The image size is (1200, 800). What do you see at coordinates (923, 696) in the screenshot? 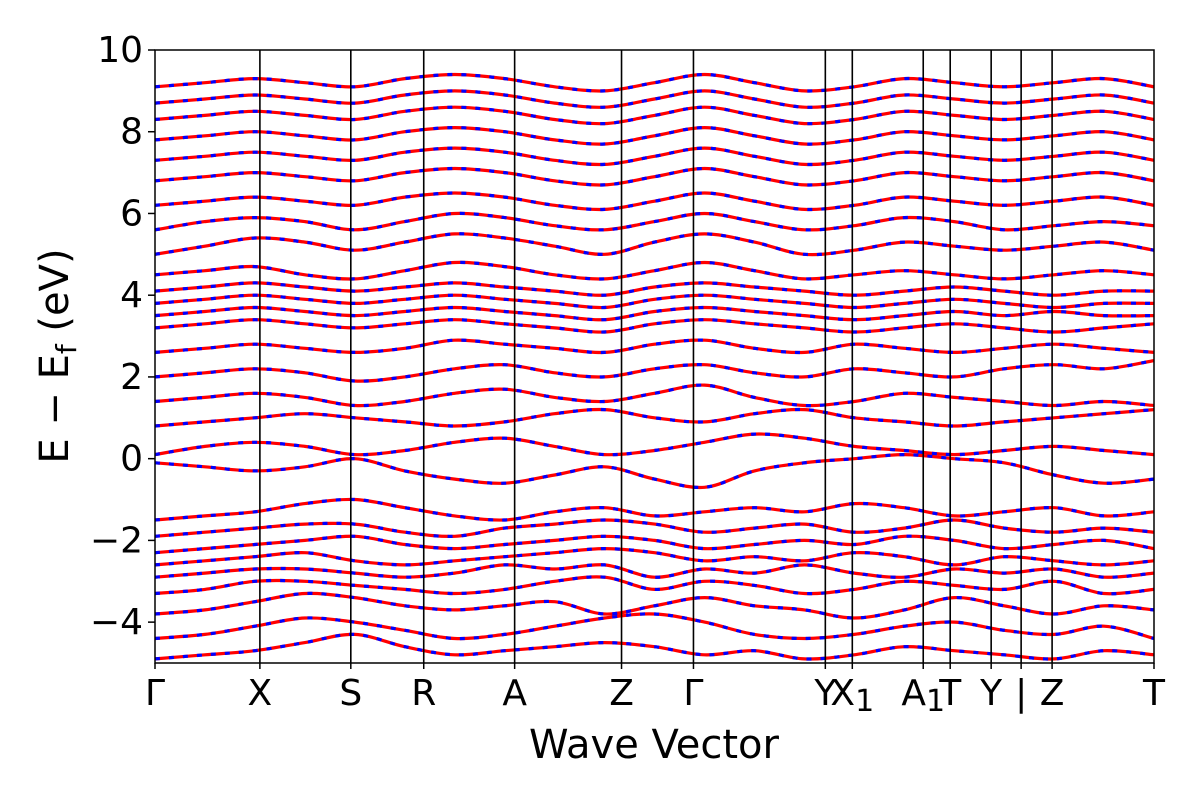
I see `x-tick-label-10: A1` at bounding box center [923, 696].